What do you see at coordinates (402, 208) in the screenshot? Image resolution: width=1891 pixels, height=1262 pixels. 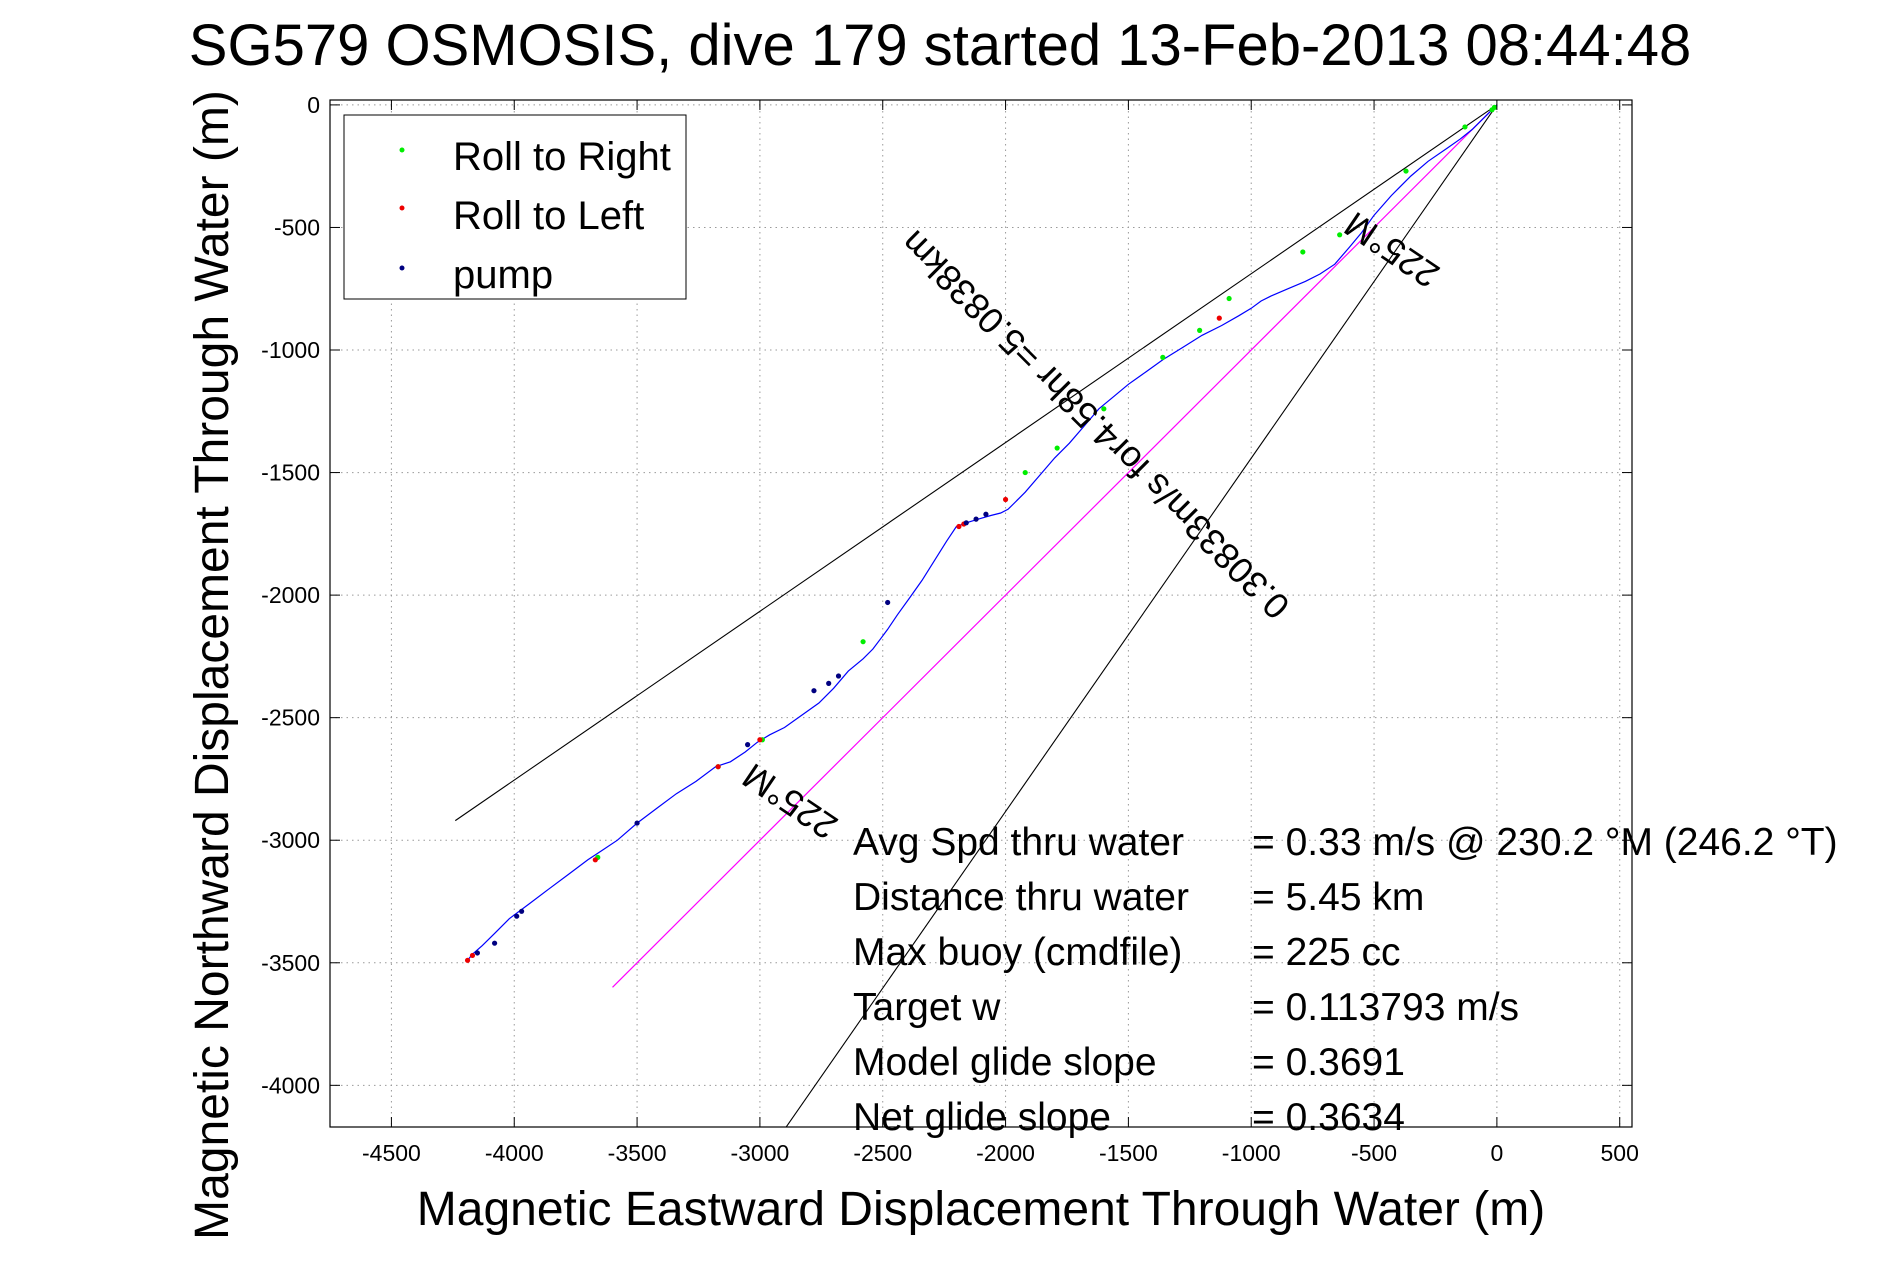 I see `legend-roll-left-marker` at bounding box center [402, 208].